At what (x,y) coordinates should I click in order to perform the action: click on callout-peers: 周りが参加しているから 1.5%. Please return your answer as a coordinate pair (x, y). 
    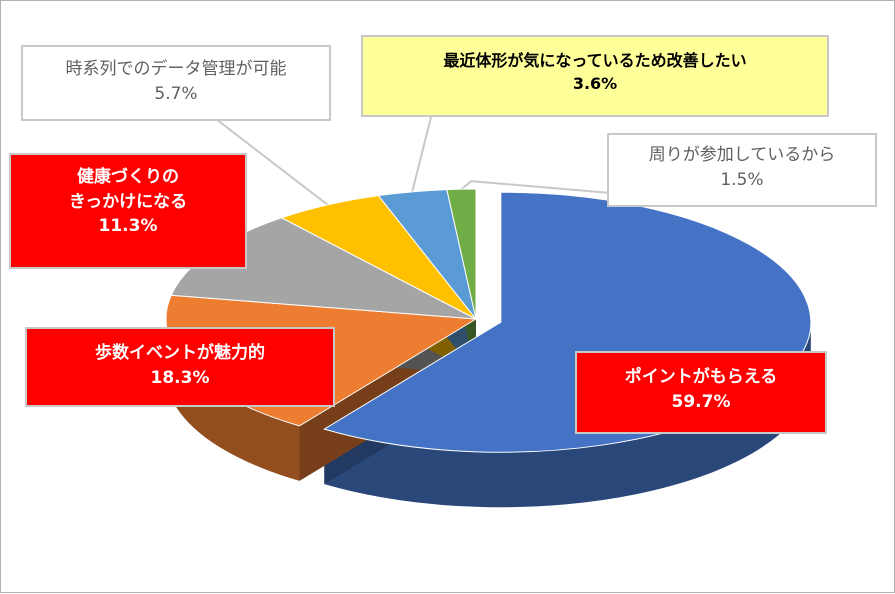
    Looking at the image, I should click on (742, 170).